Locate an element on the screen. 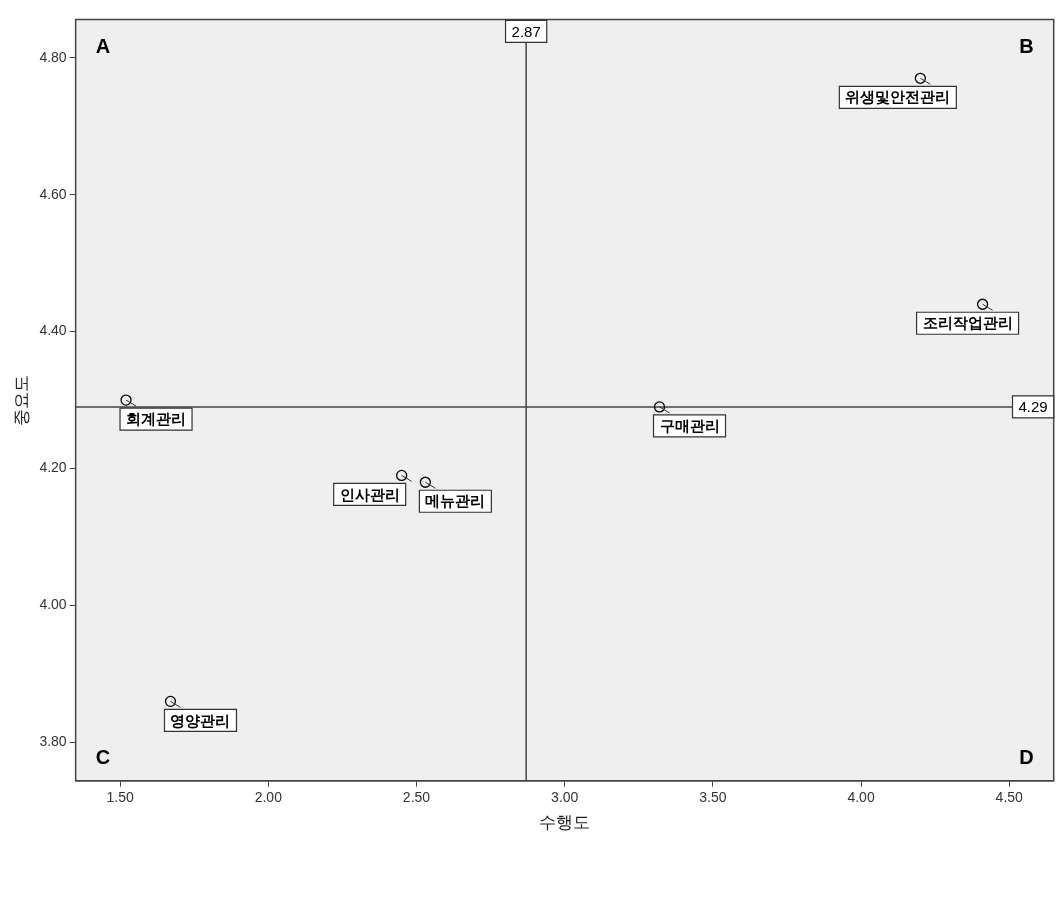  y-axis-title: 중요도 is located at coordinates (21, 400).